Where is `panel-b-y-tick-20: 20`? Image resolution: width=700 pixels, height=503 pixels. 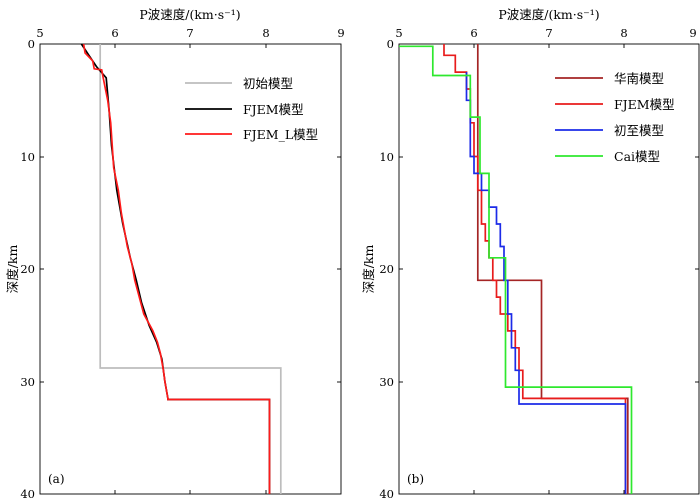
panel-b-y-tick-20: 20 is located at coordinates (386, 269).